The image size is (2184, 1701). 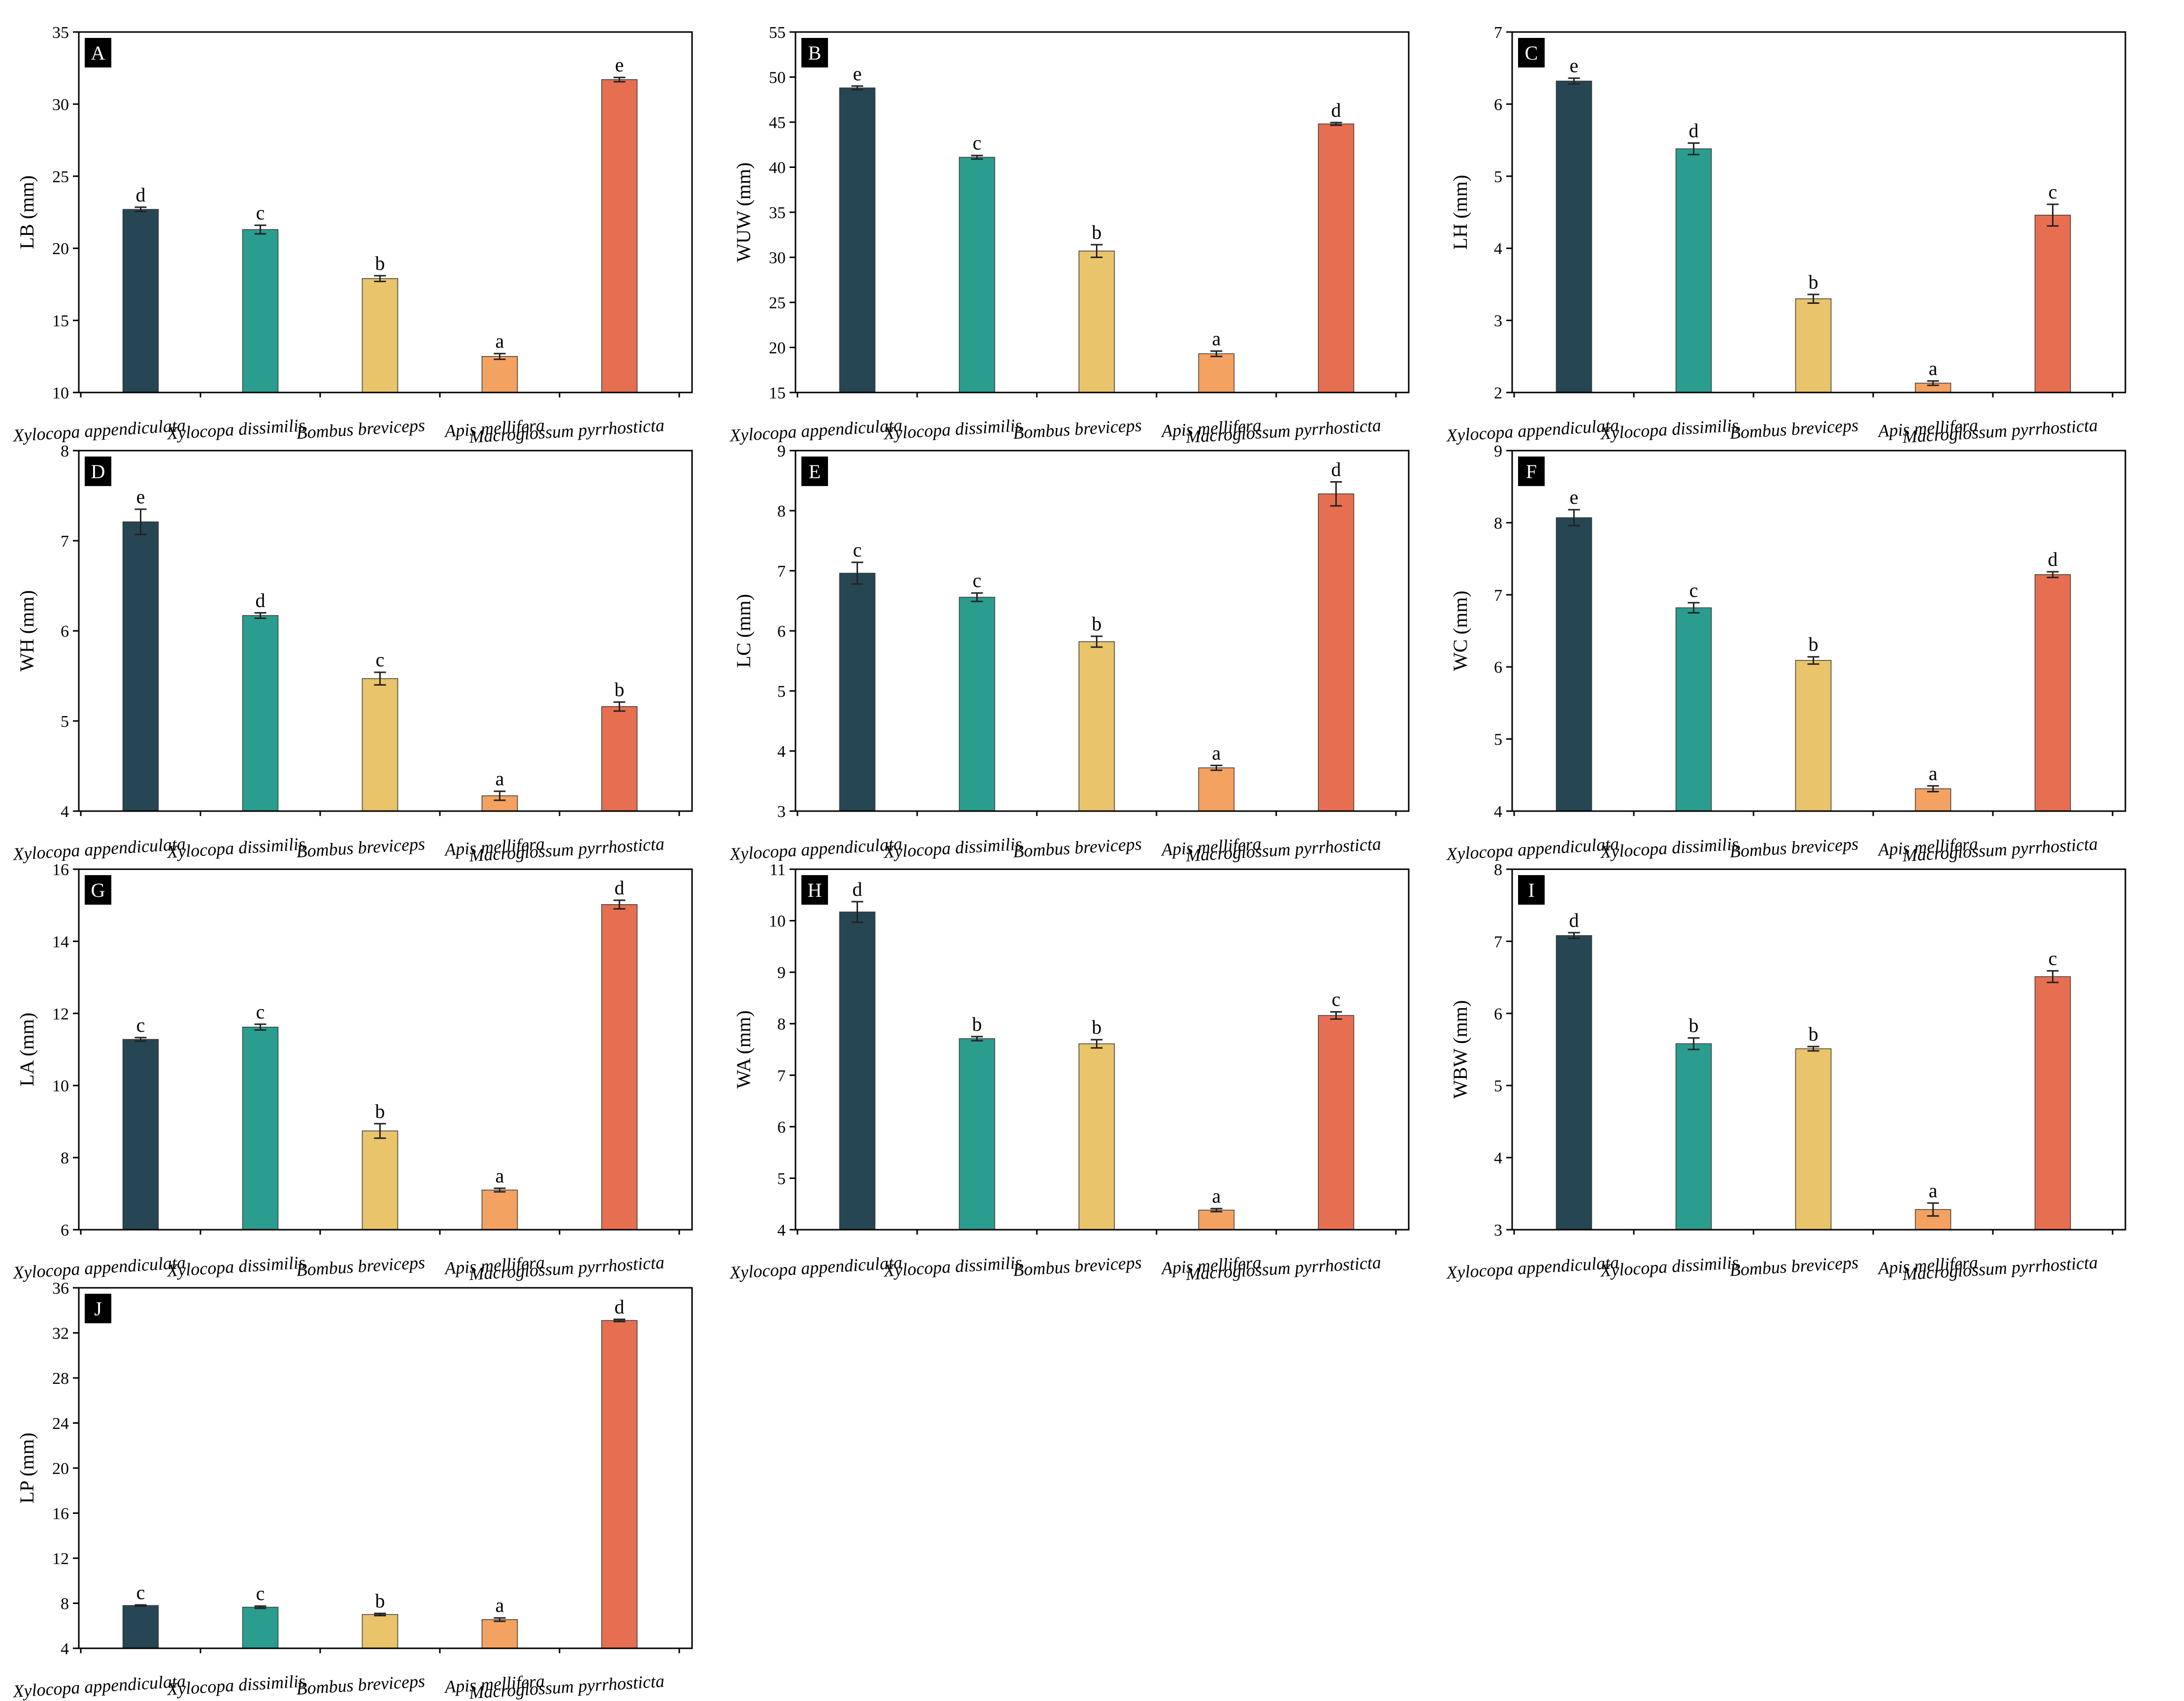 I want to click on y-tick-label: 12, so click(x=60, y=1014).